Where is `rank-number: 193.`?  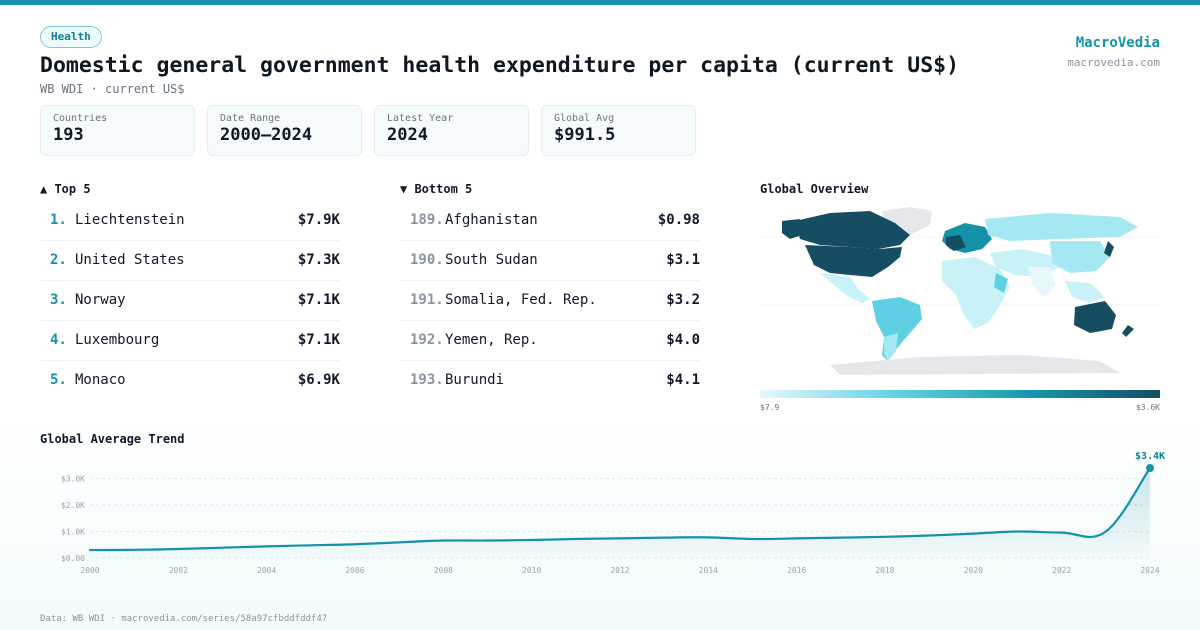 rank-number: 193. is located at coordinates (427, 380).